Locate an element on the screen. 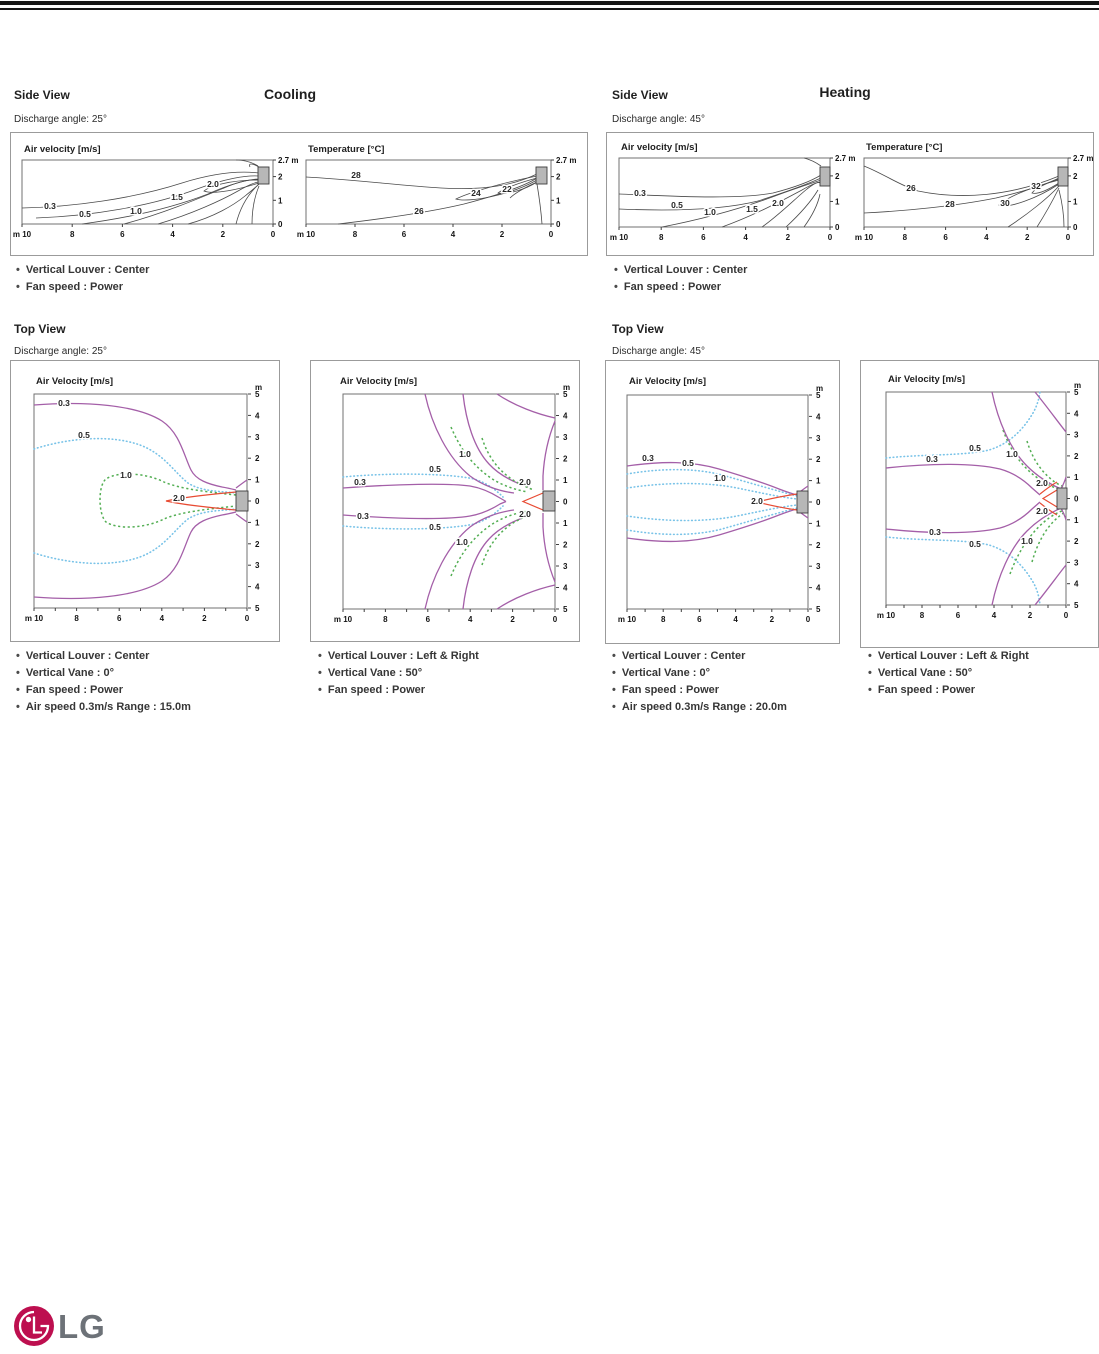 The width and height of the screenshot is (1099, 1354). cooling-side-view-panel is located at coordinates (299, 194).